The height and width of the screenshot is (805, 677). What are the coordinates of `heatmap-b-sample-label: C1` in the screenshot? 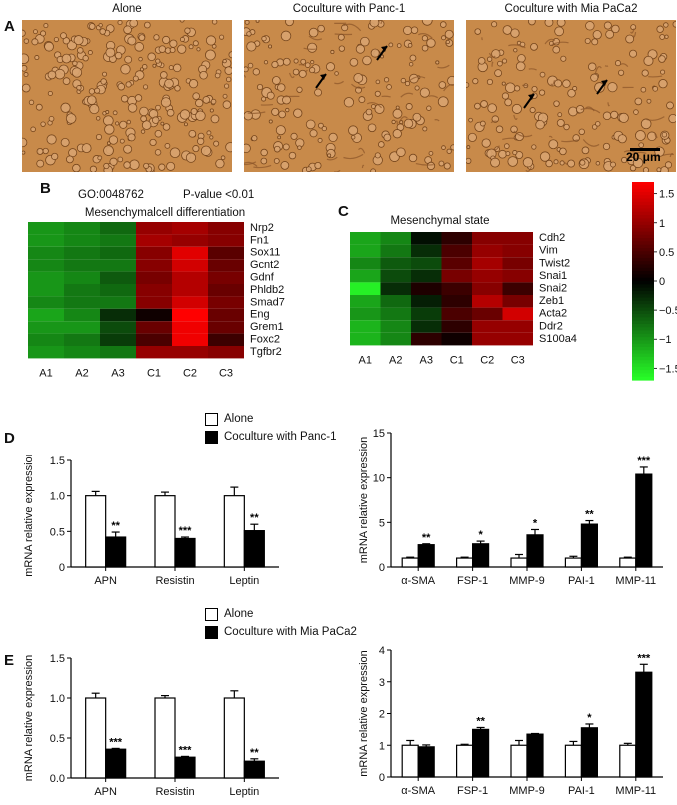 It's located at (154, 373).